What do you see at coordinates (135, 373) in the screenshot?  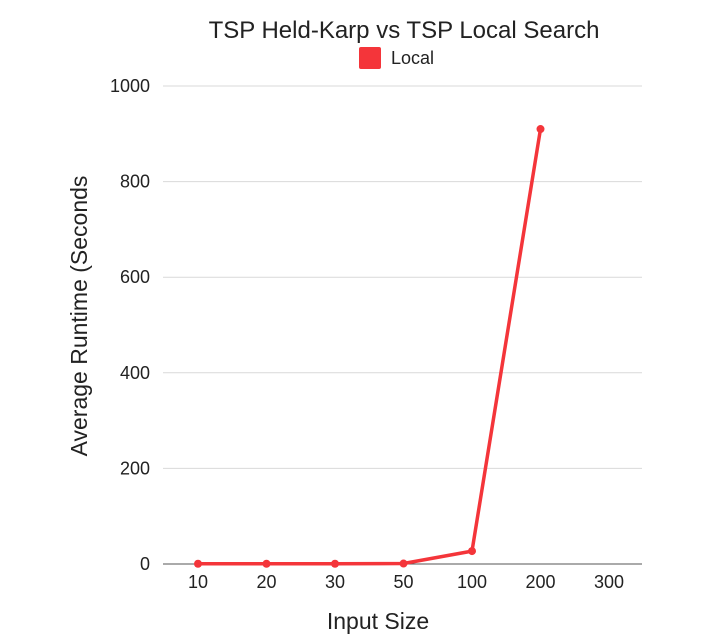 I see `y-tick-label-400: 400` at bounding box center [135, 373].